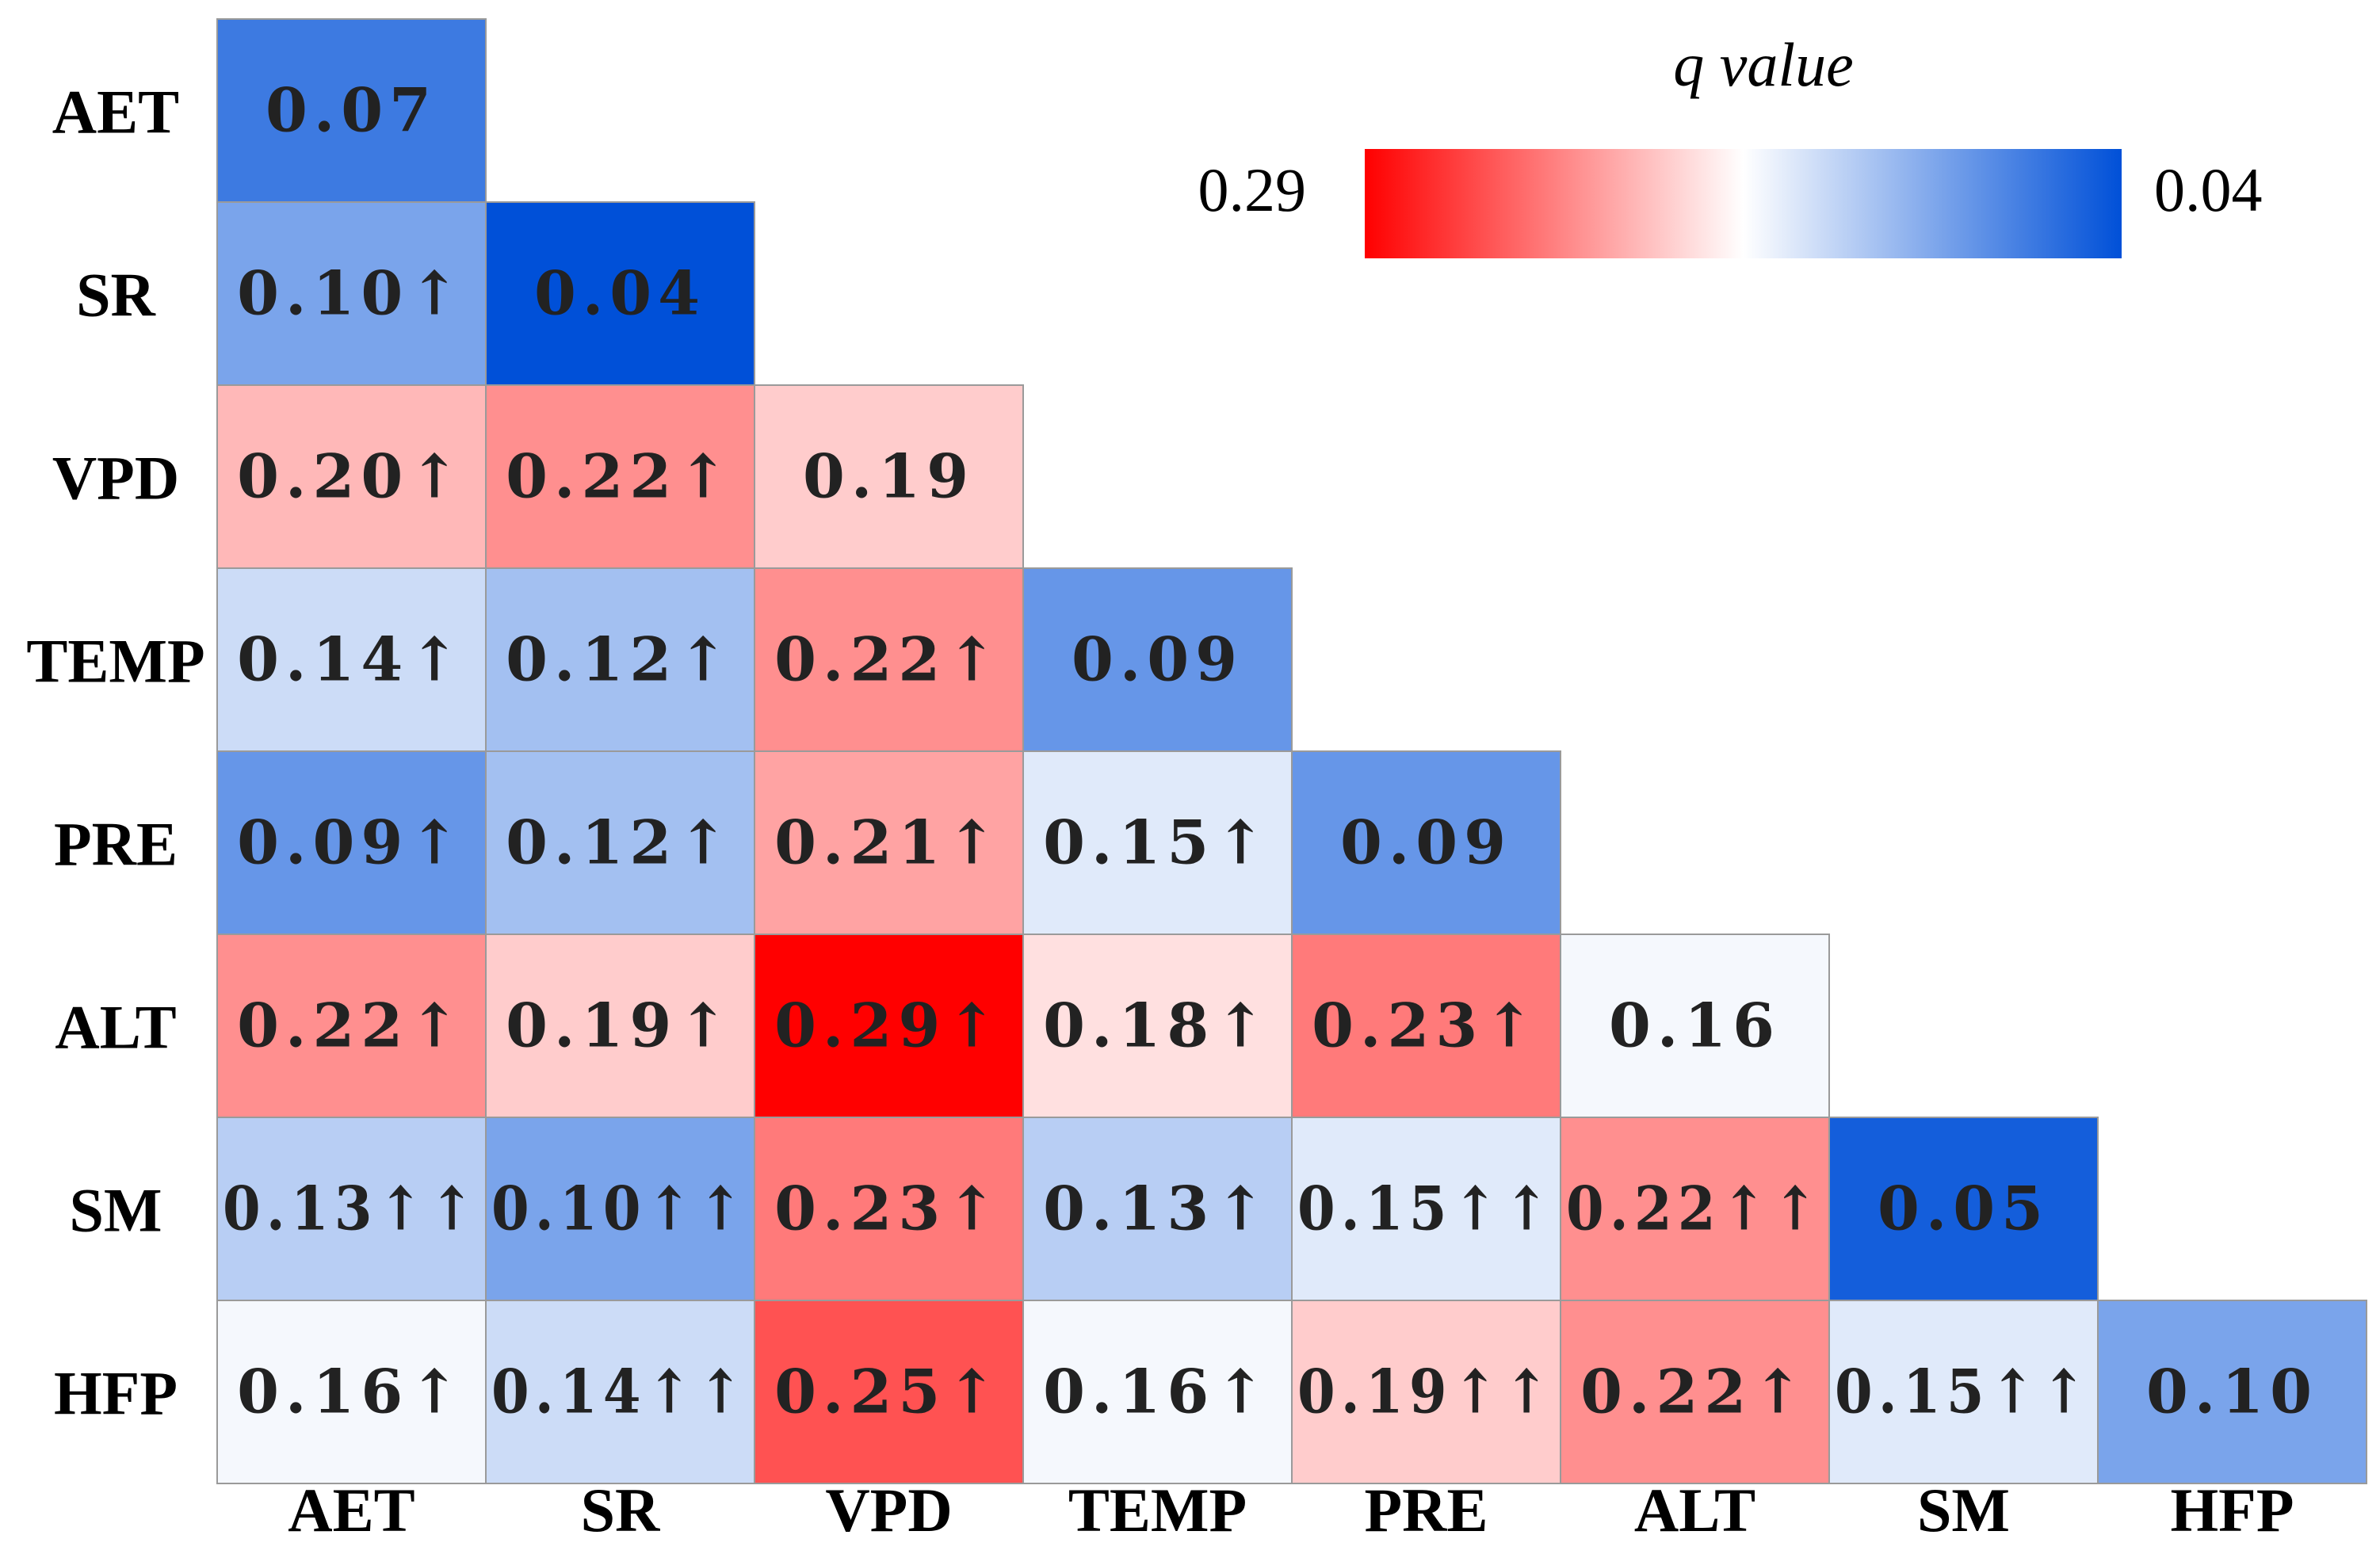 The height and width of the screenshot is (1554, 2380). I want to click on cell-label-pre-sr: 0.12↑, so click(620, 843).